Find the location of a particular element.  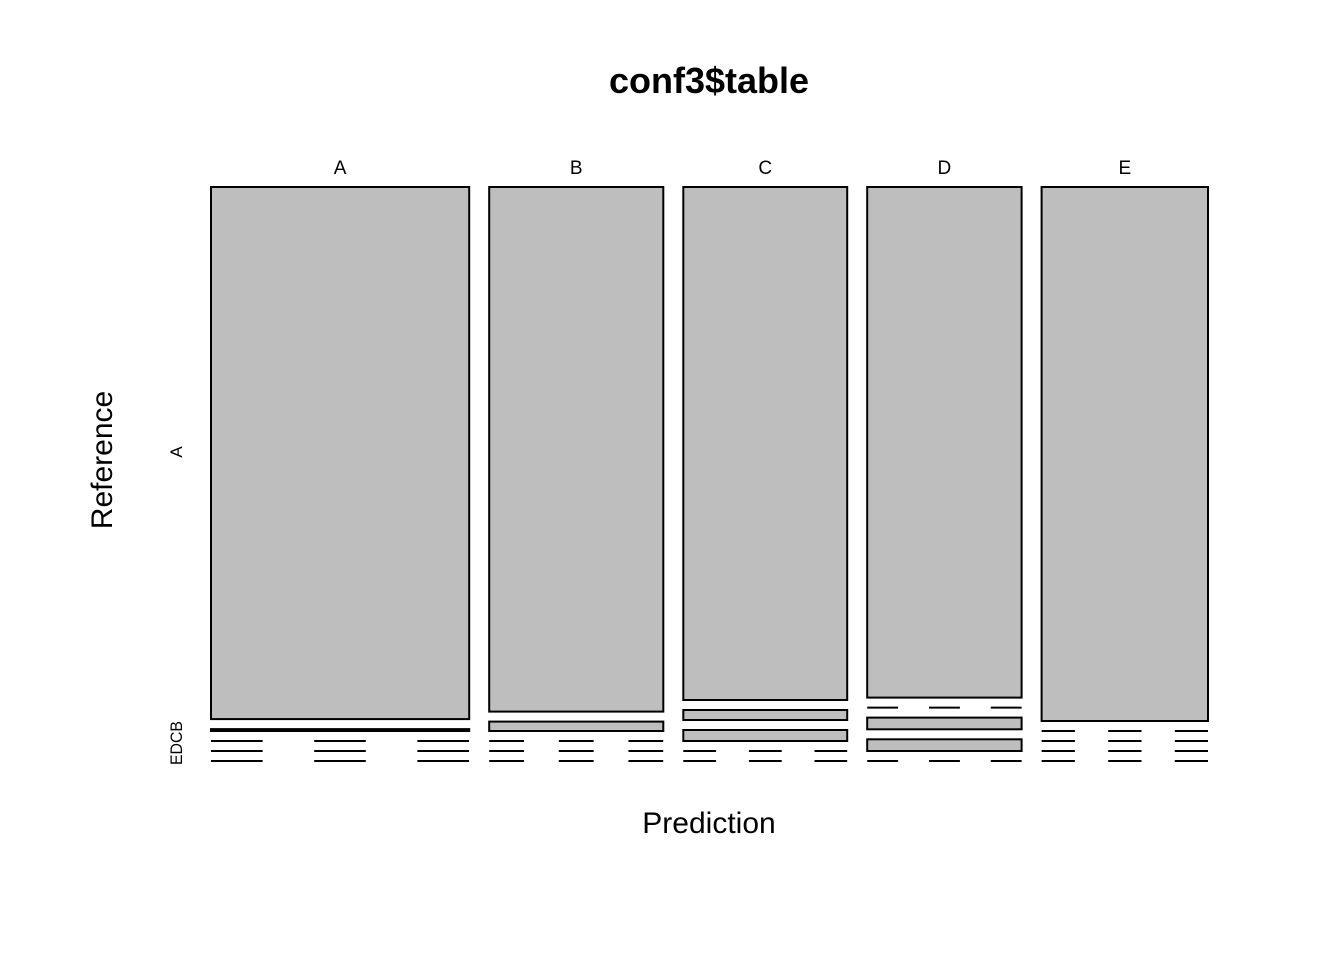

x-tick-label-b: B is located at coordinates (576, 168).